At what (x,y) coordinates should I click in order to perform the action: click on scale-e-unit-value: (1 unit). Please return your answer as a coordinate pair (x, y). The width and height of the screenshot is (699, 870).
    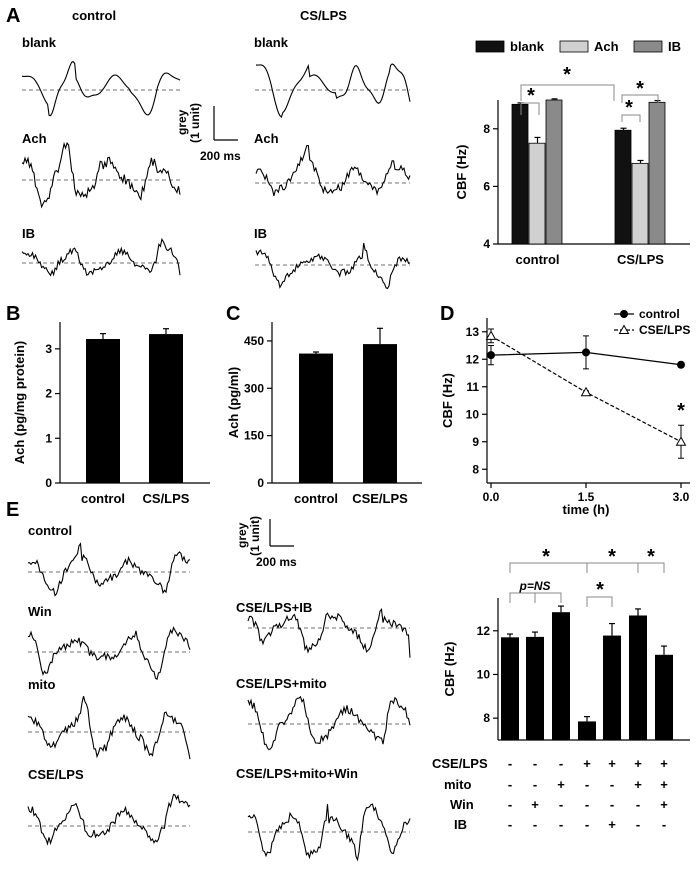
    Looking at the image, I should click on (255, 536).